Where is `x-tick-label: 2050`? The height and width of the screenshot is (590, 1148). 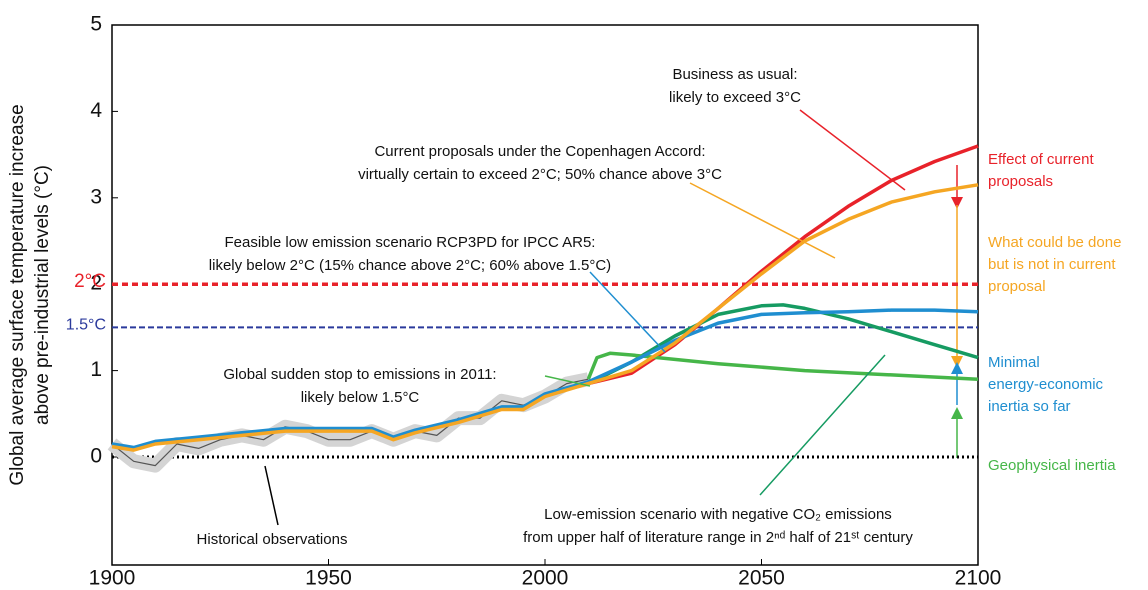 x-tick-label: 2050 is located at coordinates (761, 578).